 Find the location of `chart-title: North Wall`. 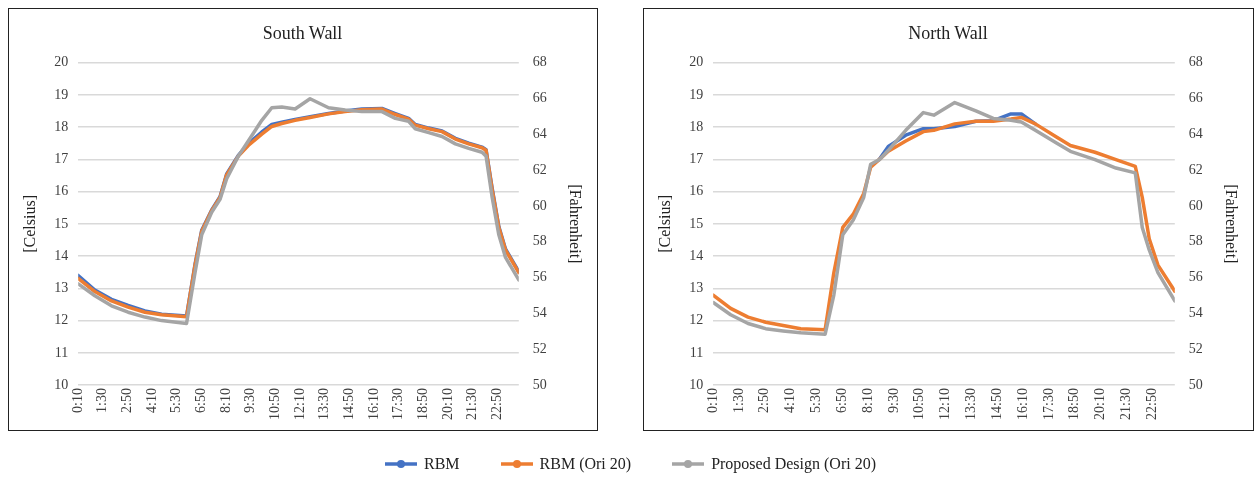

chart-title: North Wall is located at coordinates (948, 32).